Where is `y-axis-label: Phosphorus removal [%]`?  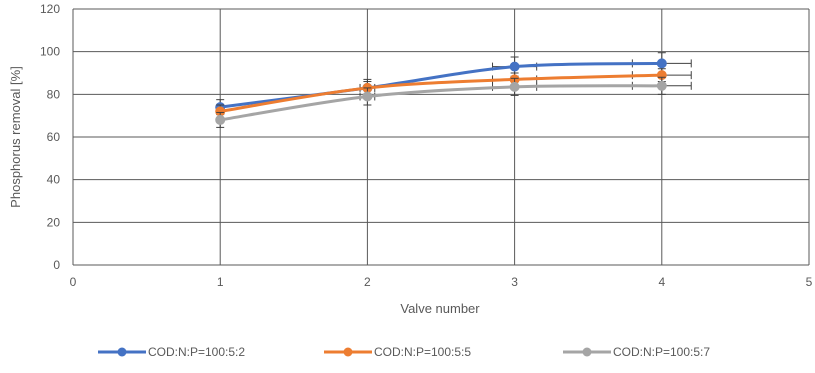
y-axis-label: Phosphorus removal [%] is located at coordinates (15, 137).